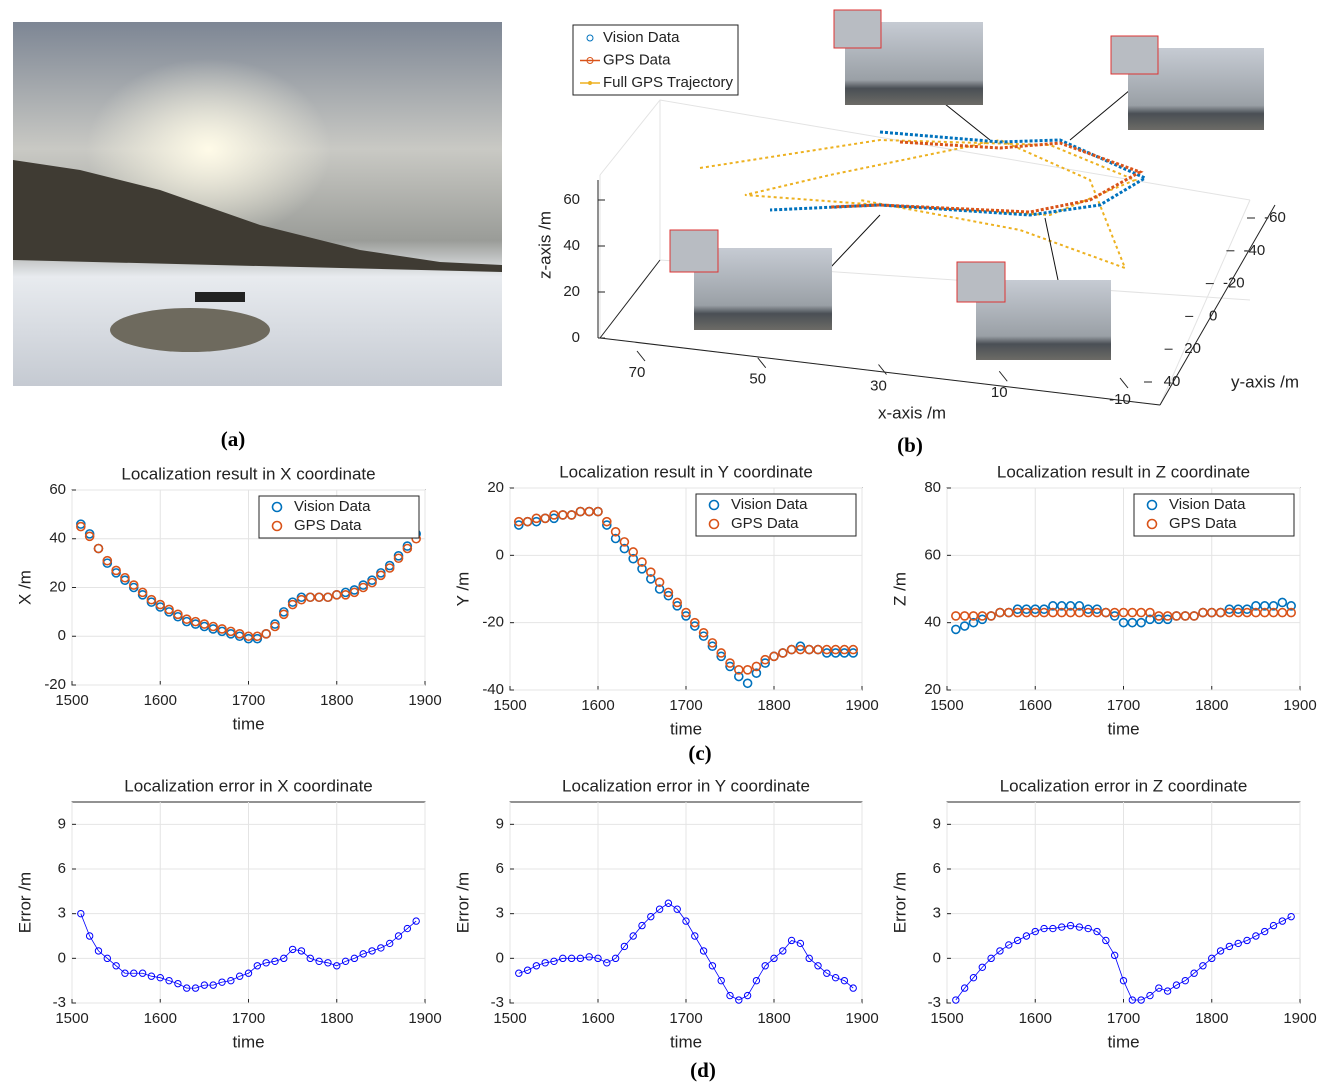 Image resolution: width=1336 pixels, height=1085 pixels. What do you see at coordinates (937, 823) in the screenshot?
I see `y-tick-label: 9` at bounding box center [937, 823].